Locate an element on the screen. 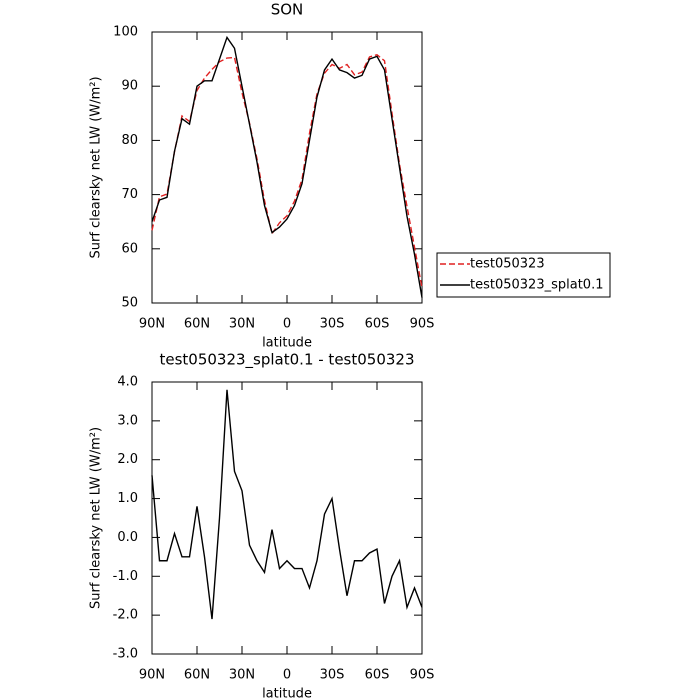  legend-label: test050323_splat0.1 is located at coordinates (536, 285).